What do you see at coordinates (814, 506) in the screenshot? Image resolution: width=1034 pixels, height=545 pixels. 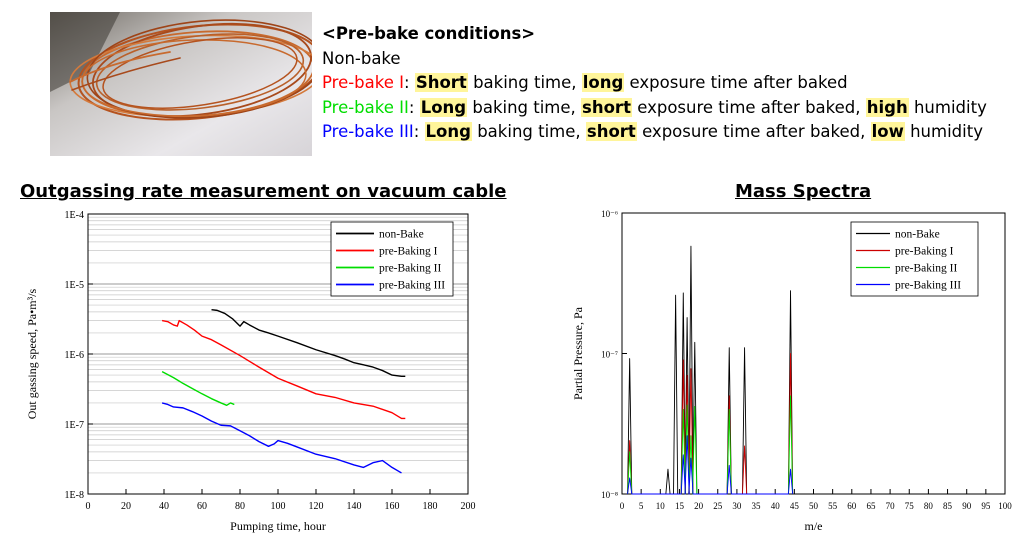 I see `x-tick-label: 50` at bounding box center [814, 506].